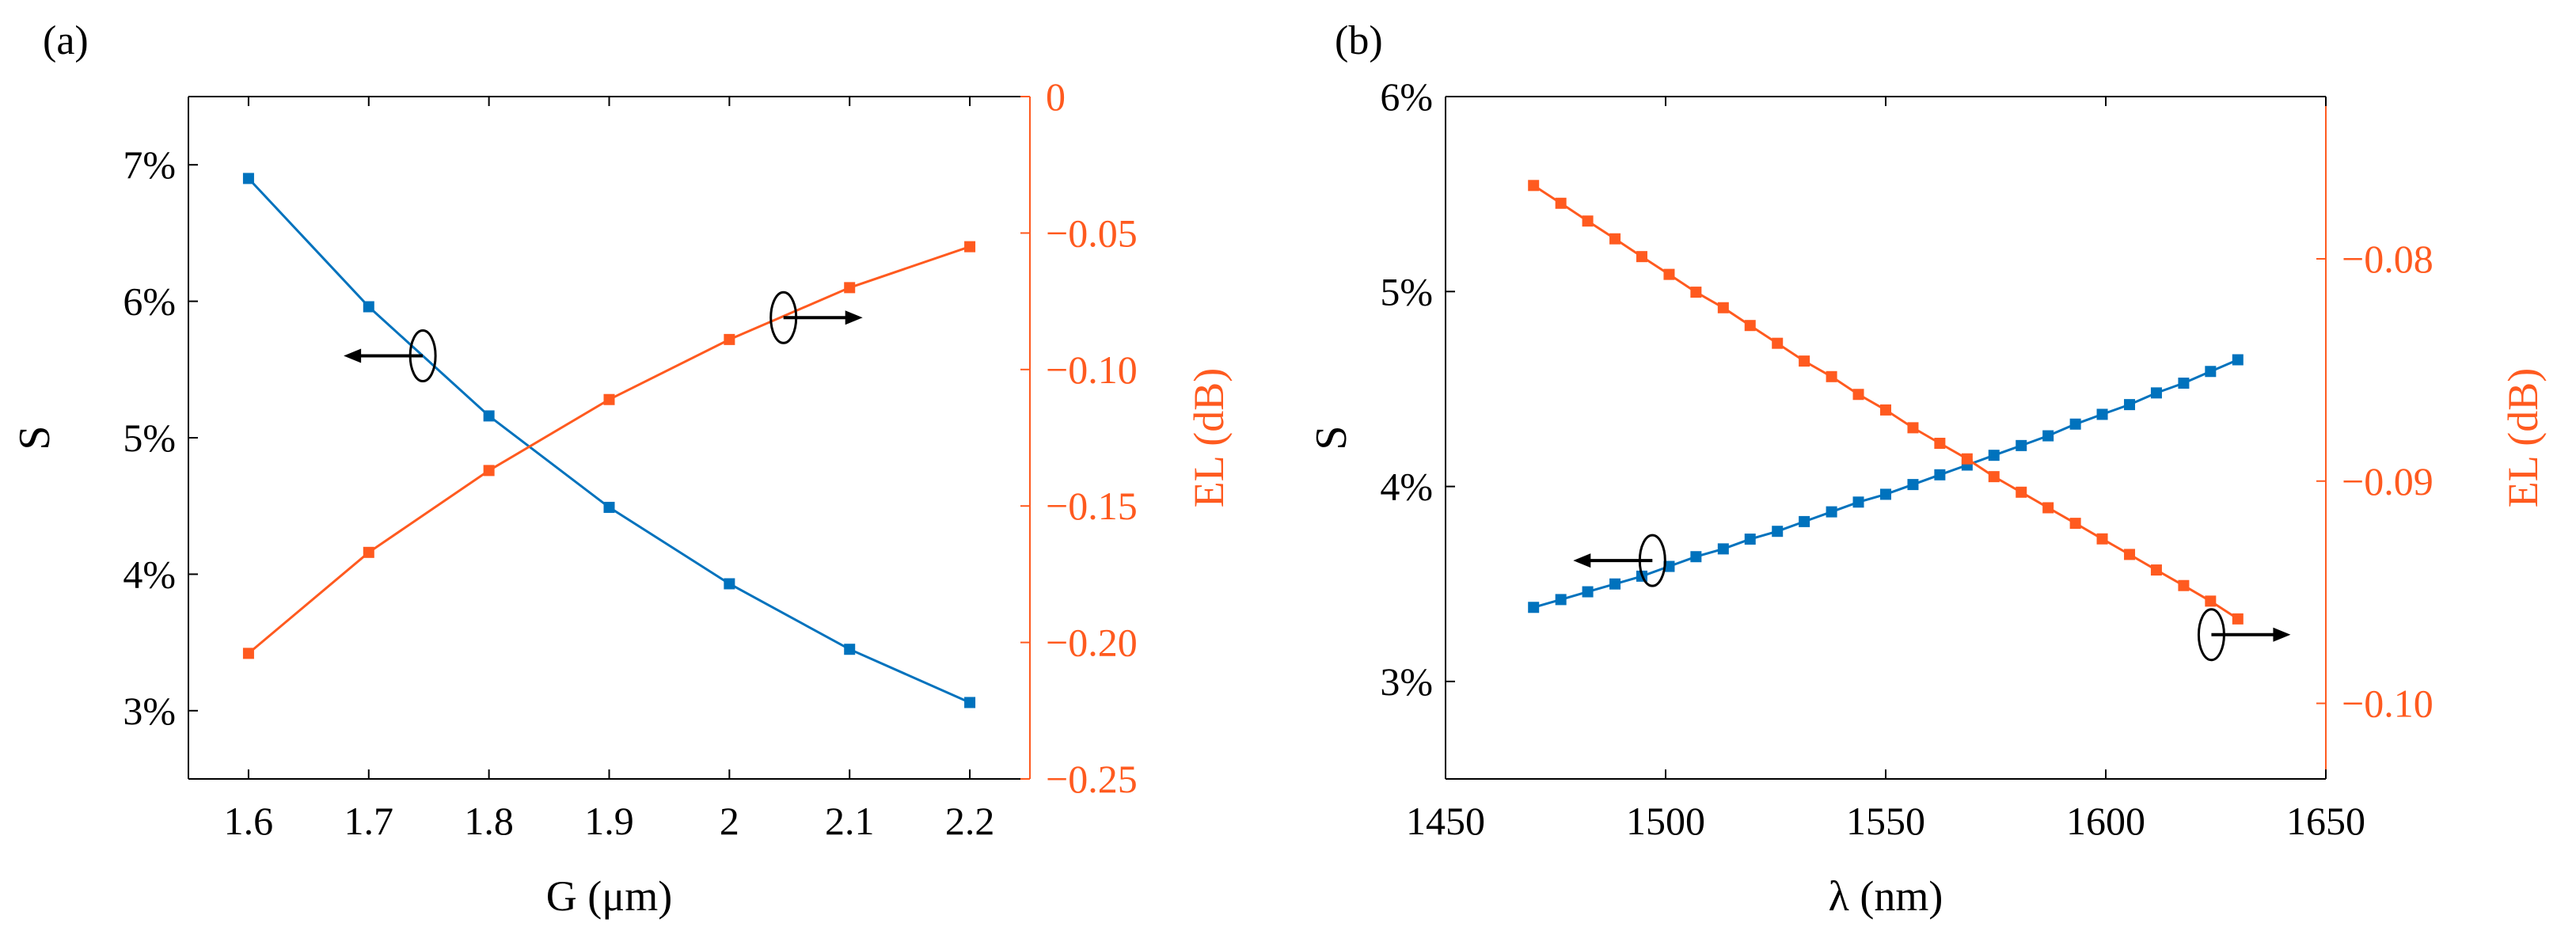 This screenshot has width=2576, height=942. Describe the element at coordinates (249, 821) in the screenshot. I see `x-tick-label: 1.6` at that location.